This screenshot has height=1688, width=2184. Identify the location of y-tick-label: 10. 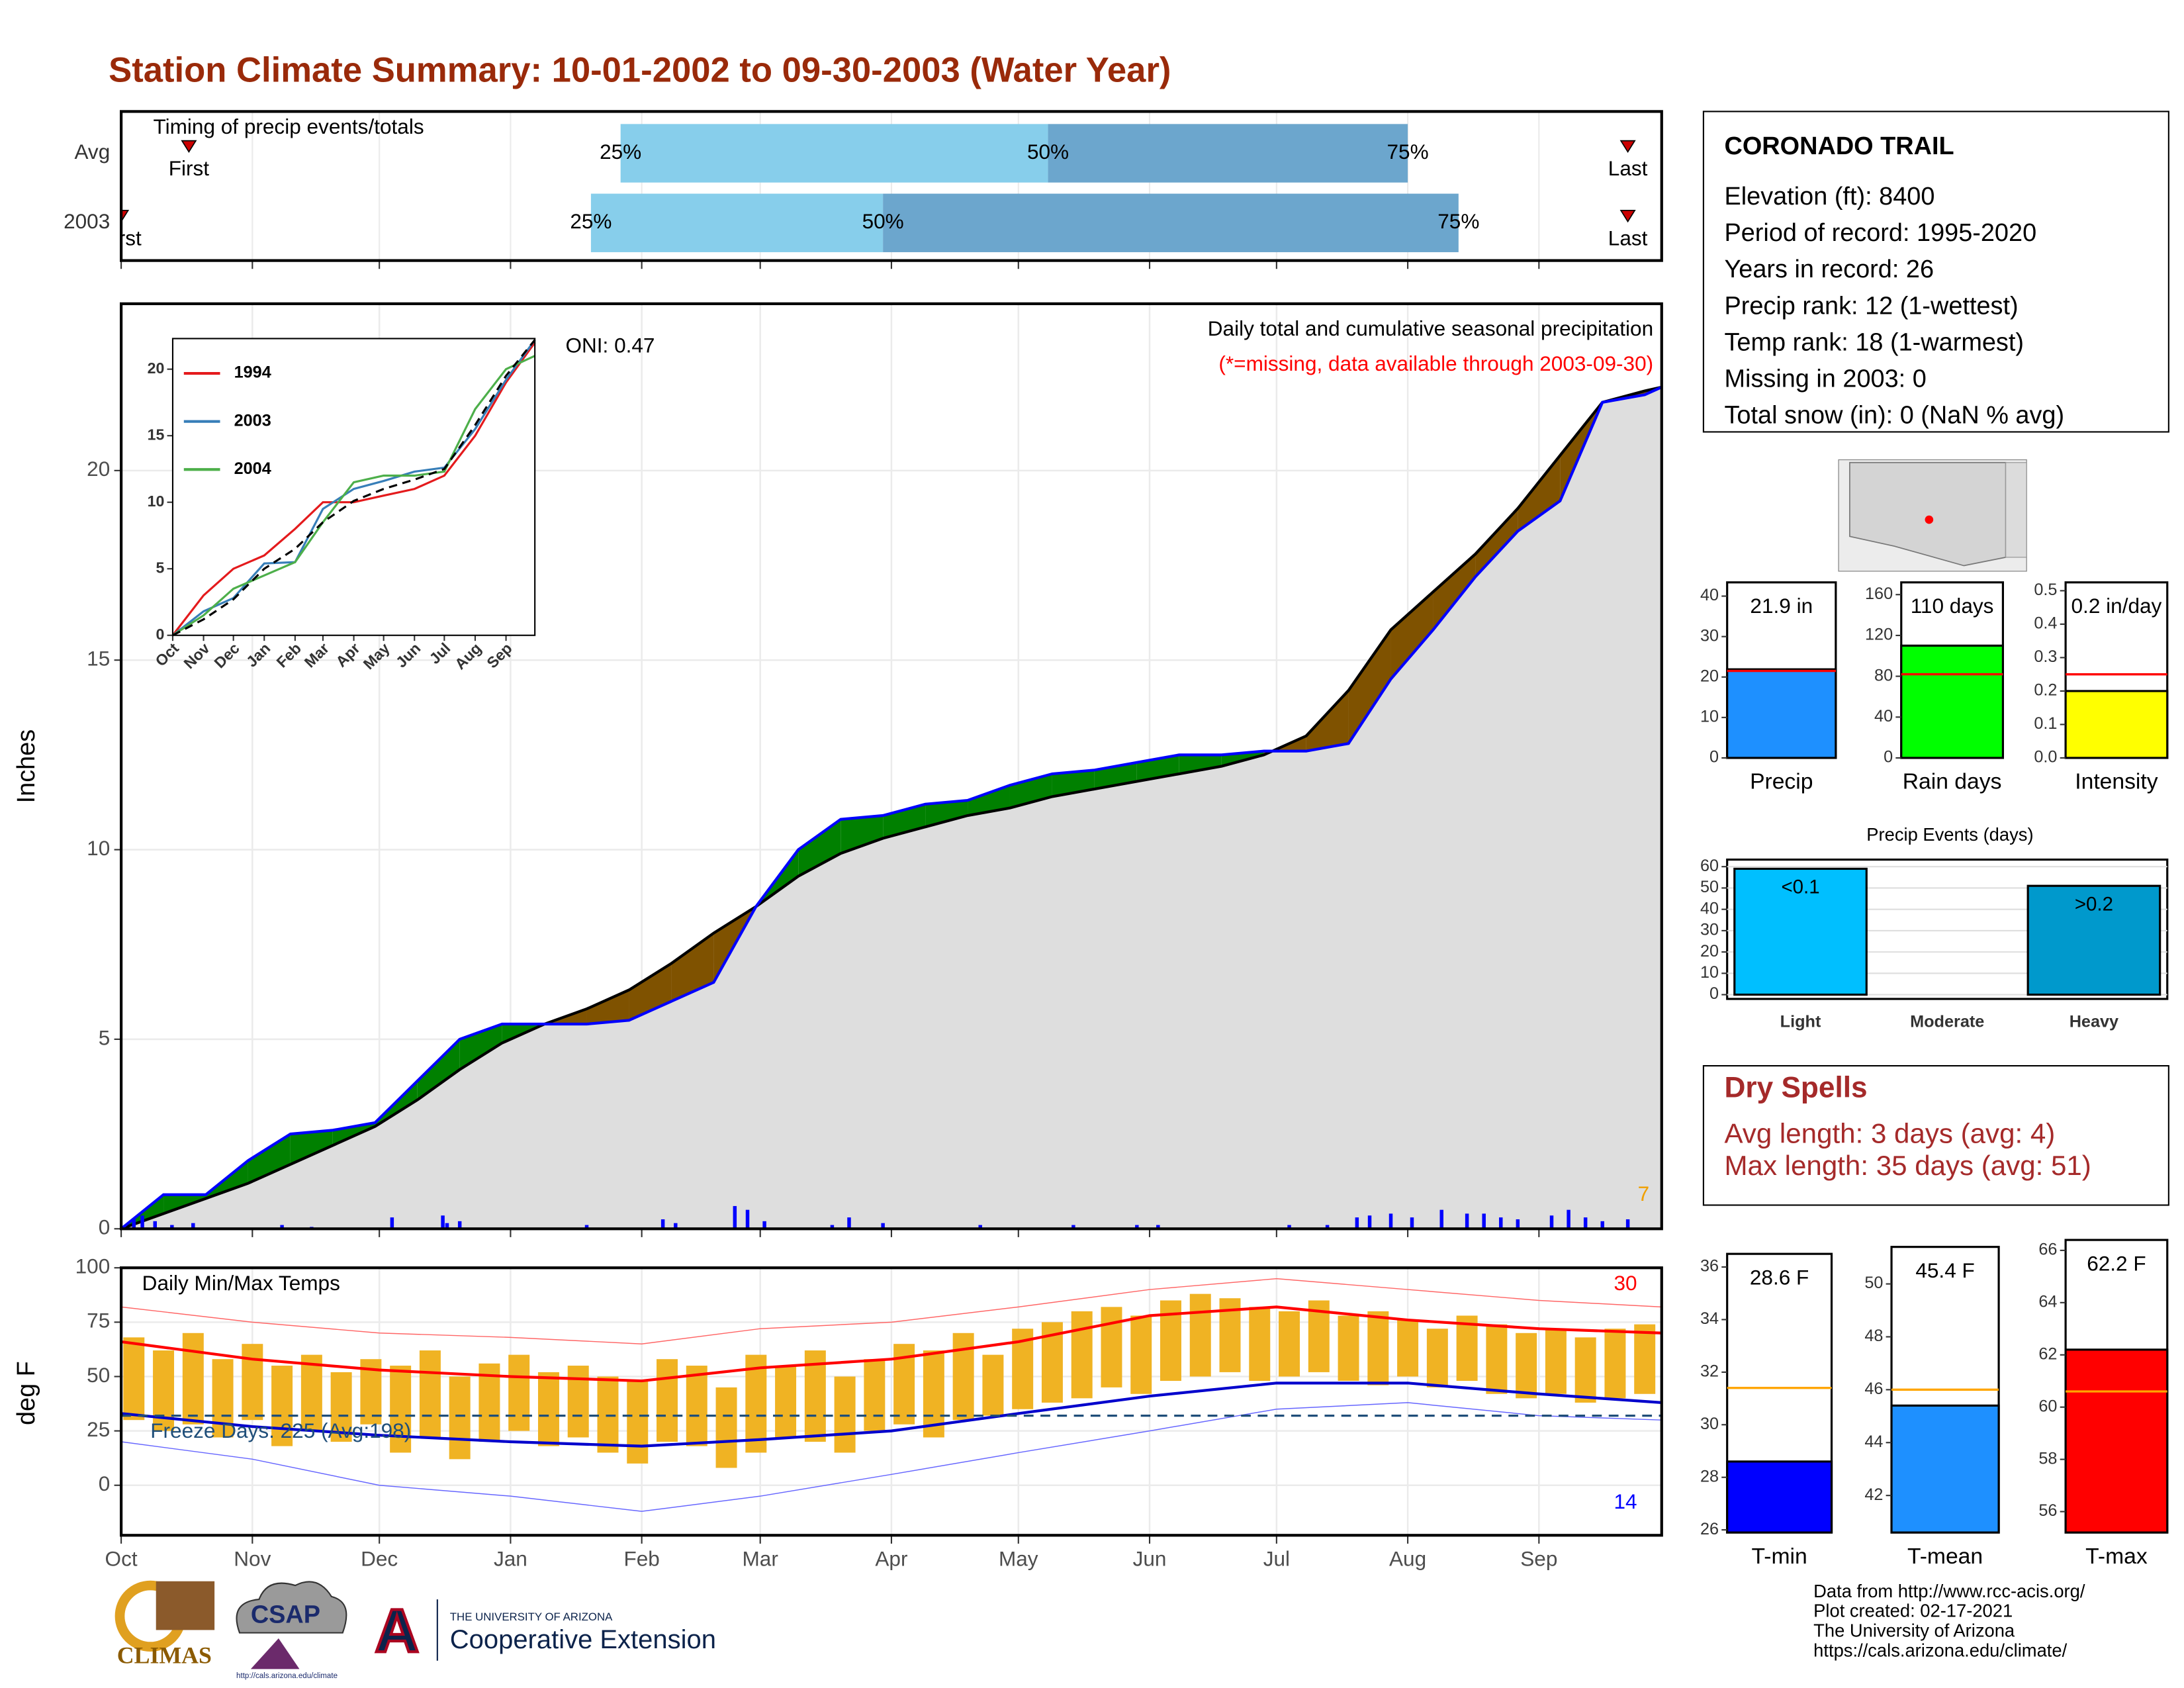
(156, 501).